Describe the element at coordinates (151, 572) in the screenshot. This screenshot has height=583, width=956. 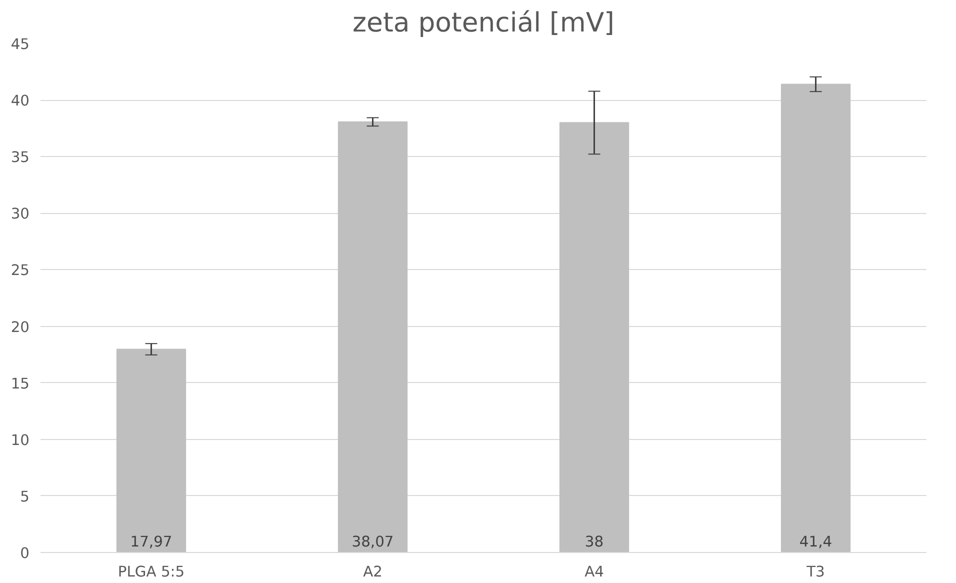
I see `x-tick-label: PLGA 5:5` at that location.